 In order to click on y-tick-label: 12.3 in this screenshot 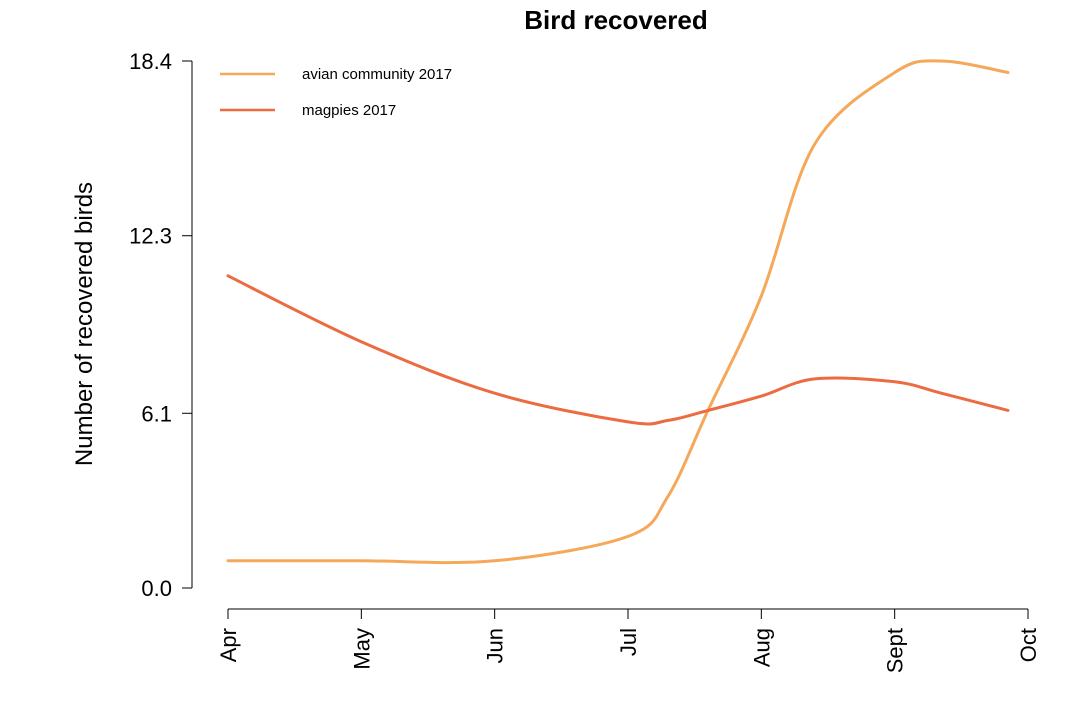, I will do `click(150, 236)`.